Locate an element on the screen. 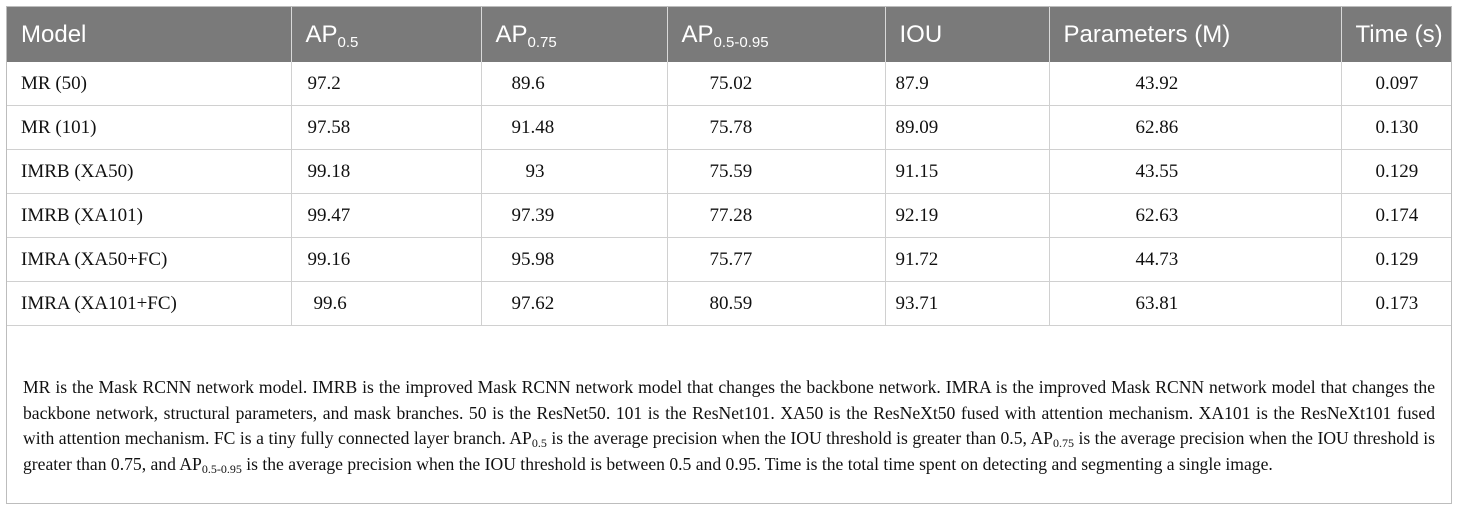  cell-ap075: 97.39 is located at coordinates (533, 215).